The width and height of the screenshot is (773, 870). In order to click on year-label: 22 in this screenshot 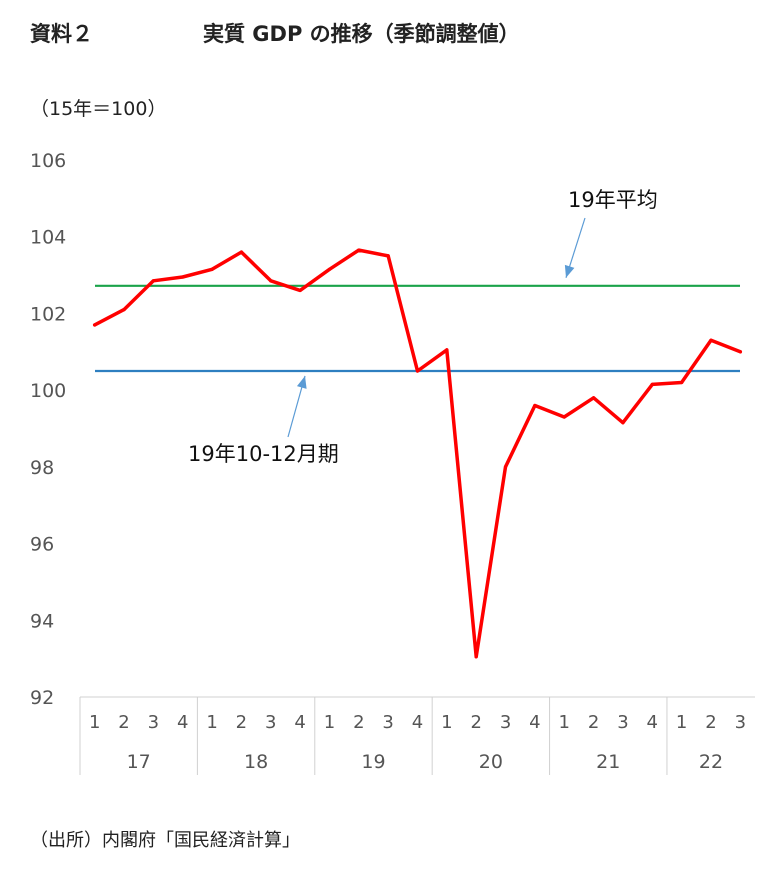, I will do `click(711, 762)`.